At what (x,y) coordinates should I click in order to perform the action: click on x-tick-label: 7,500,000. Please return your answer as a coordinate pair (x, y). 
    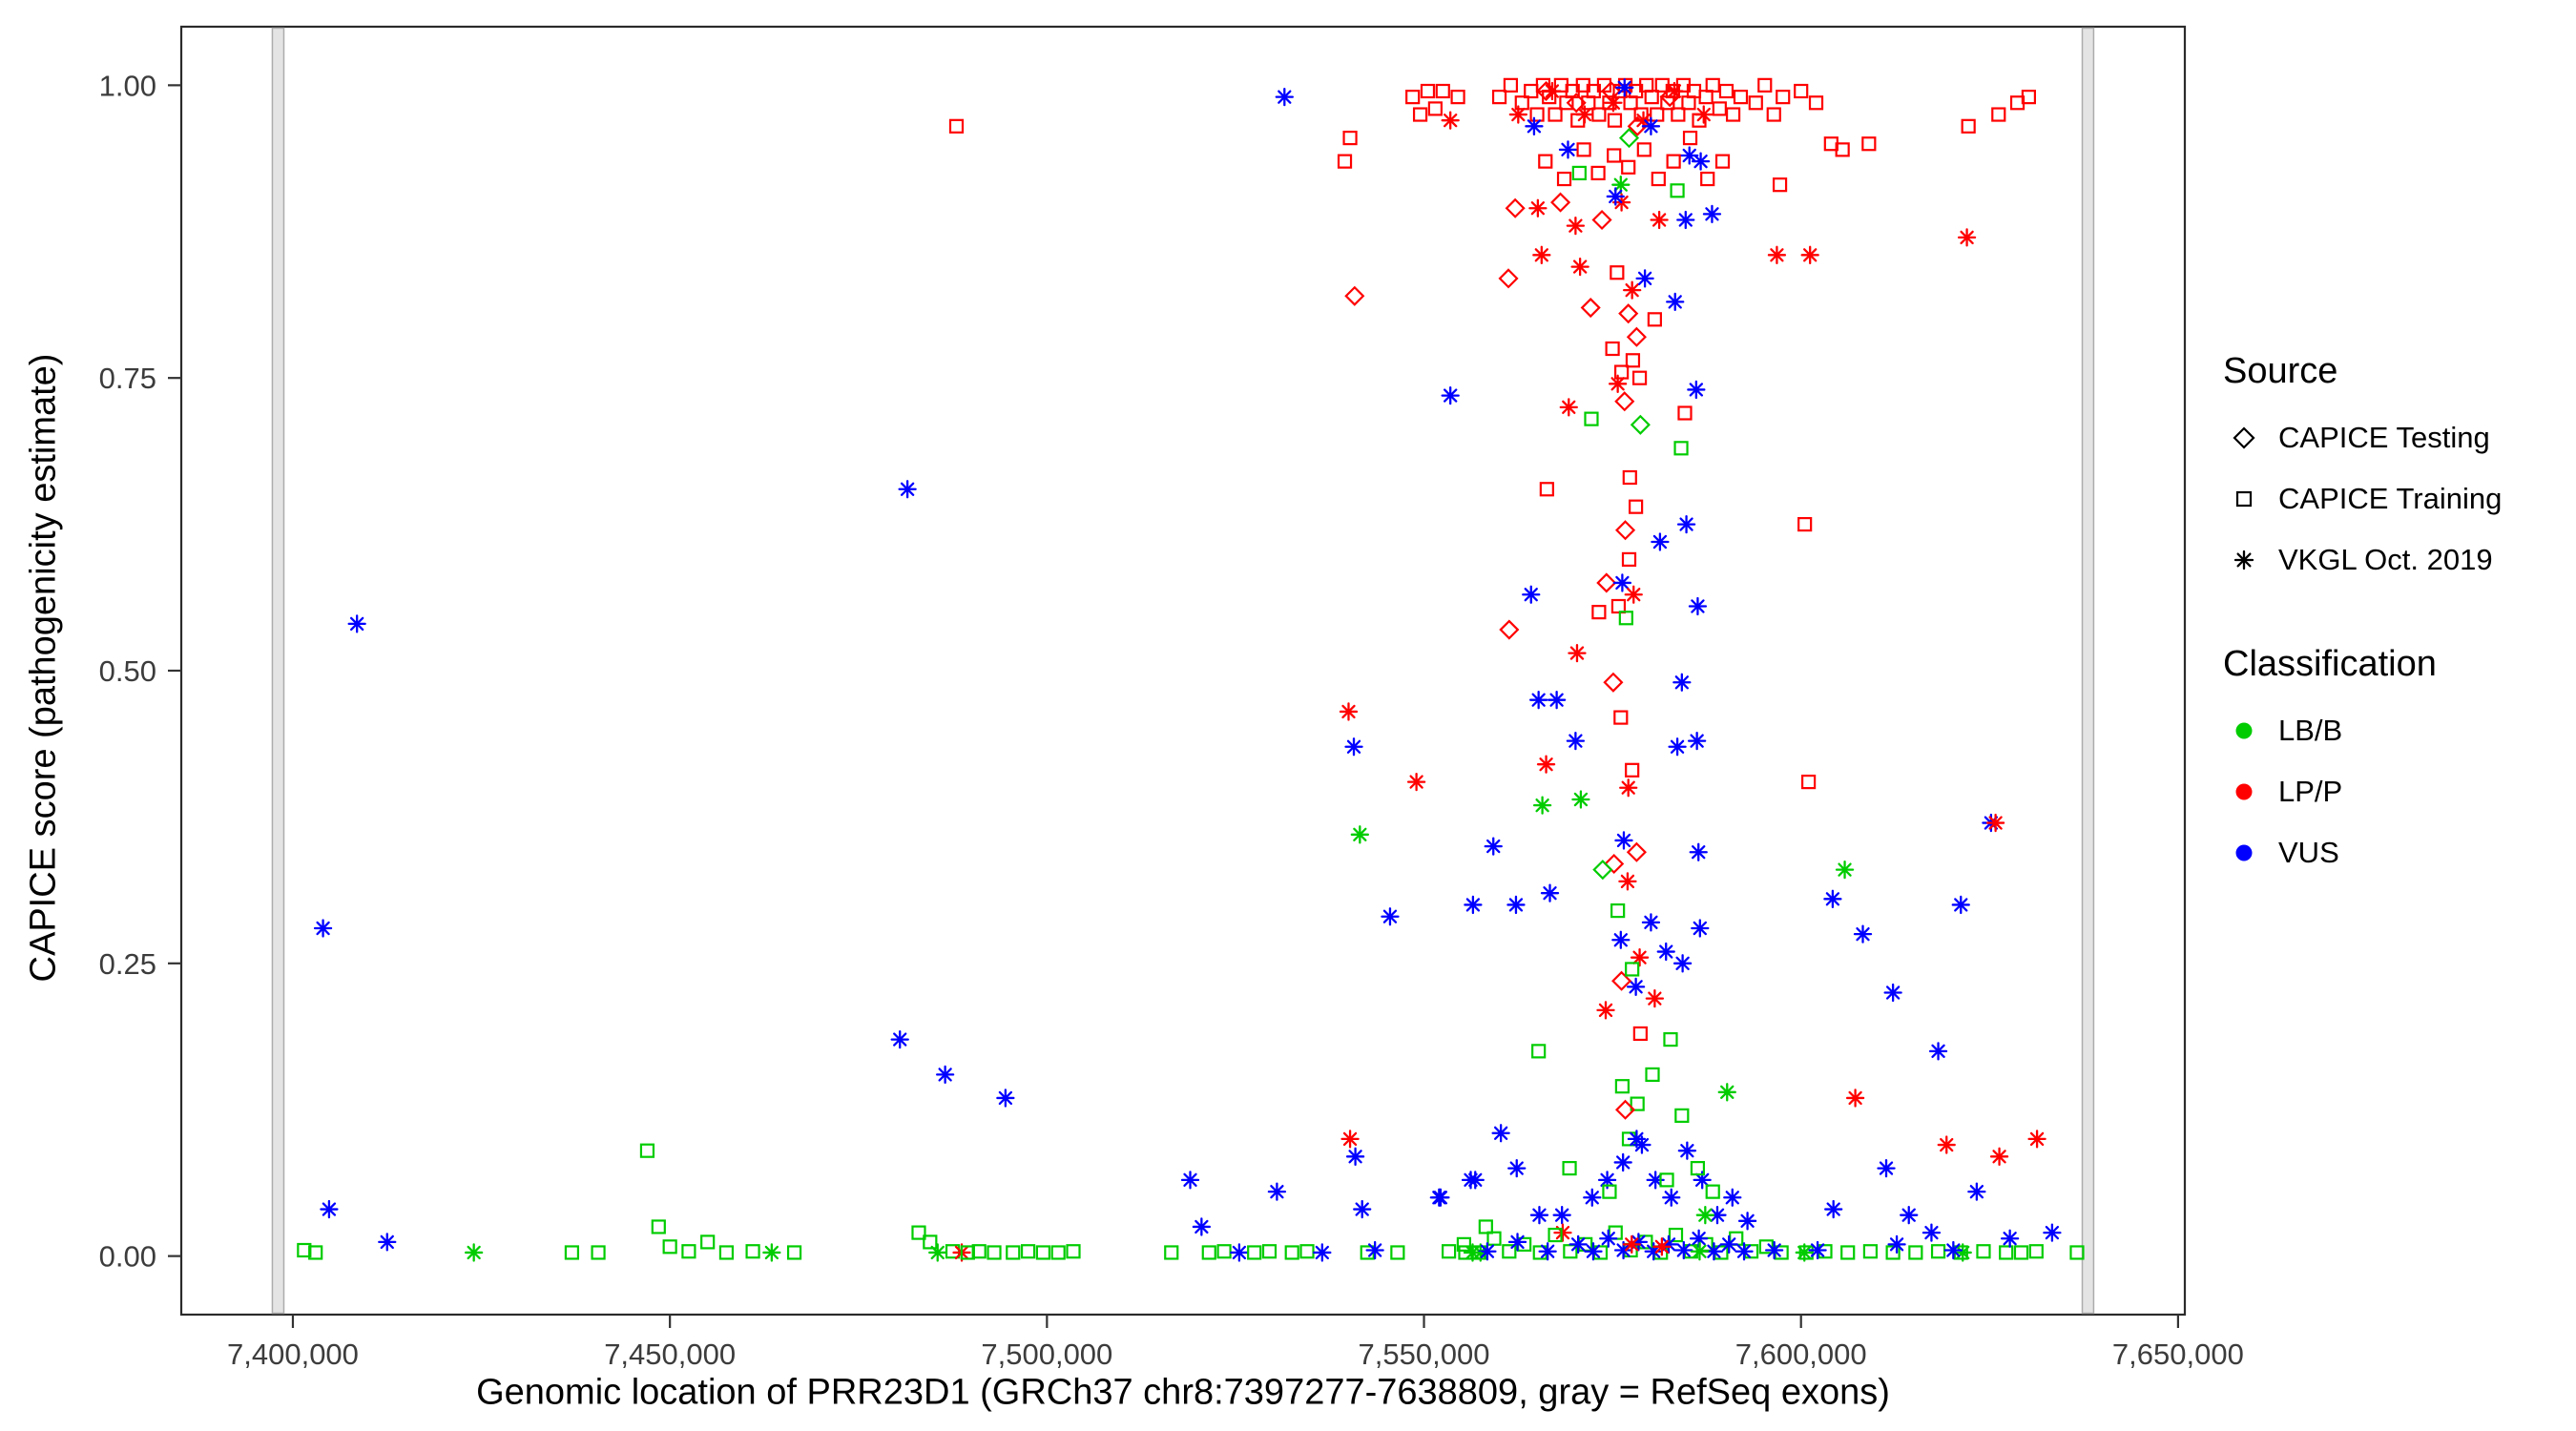
    Looking at the image, I should click on (1046, 1354).